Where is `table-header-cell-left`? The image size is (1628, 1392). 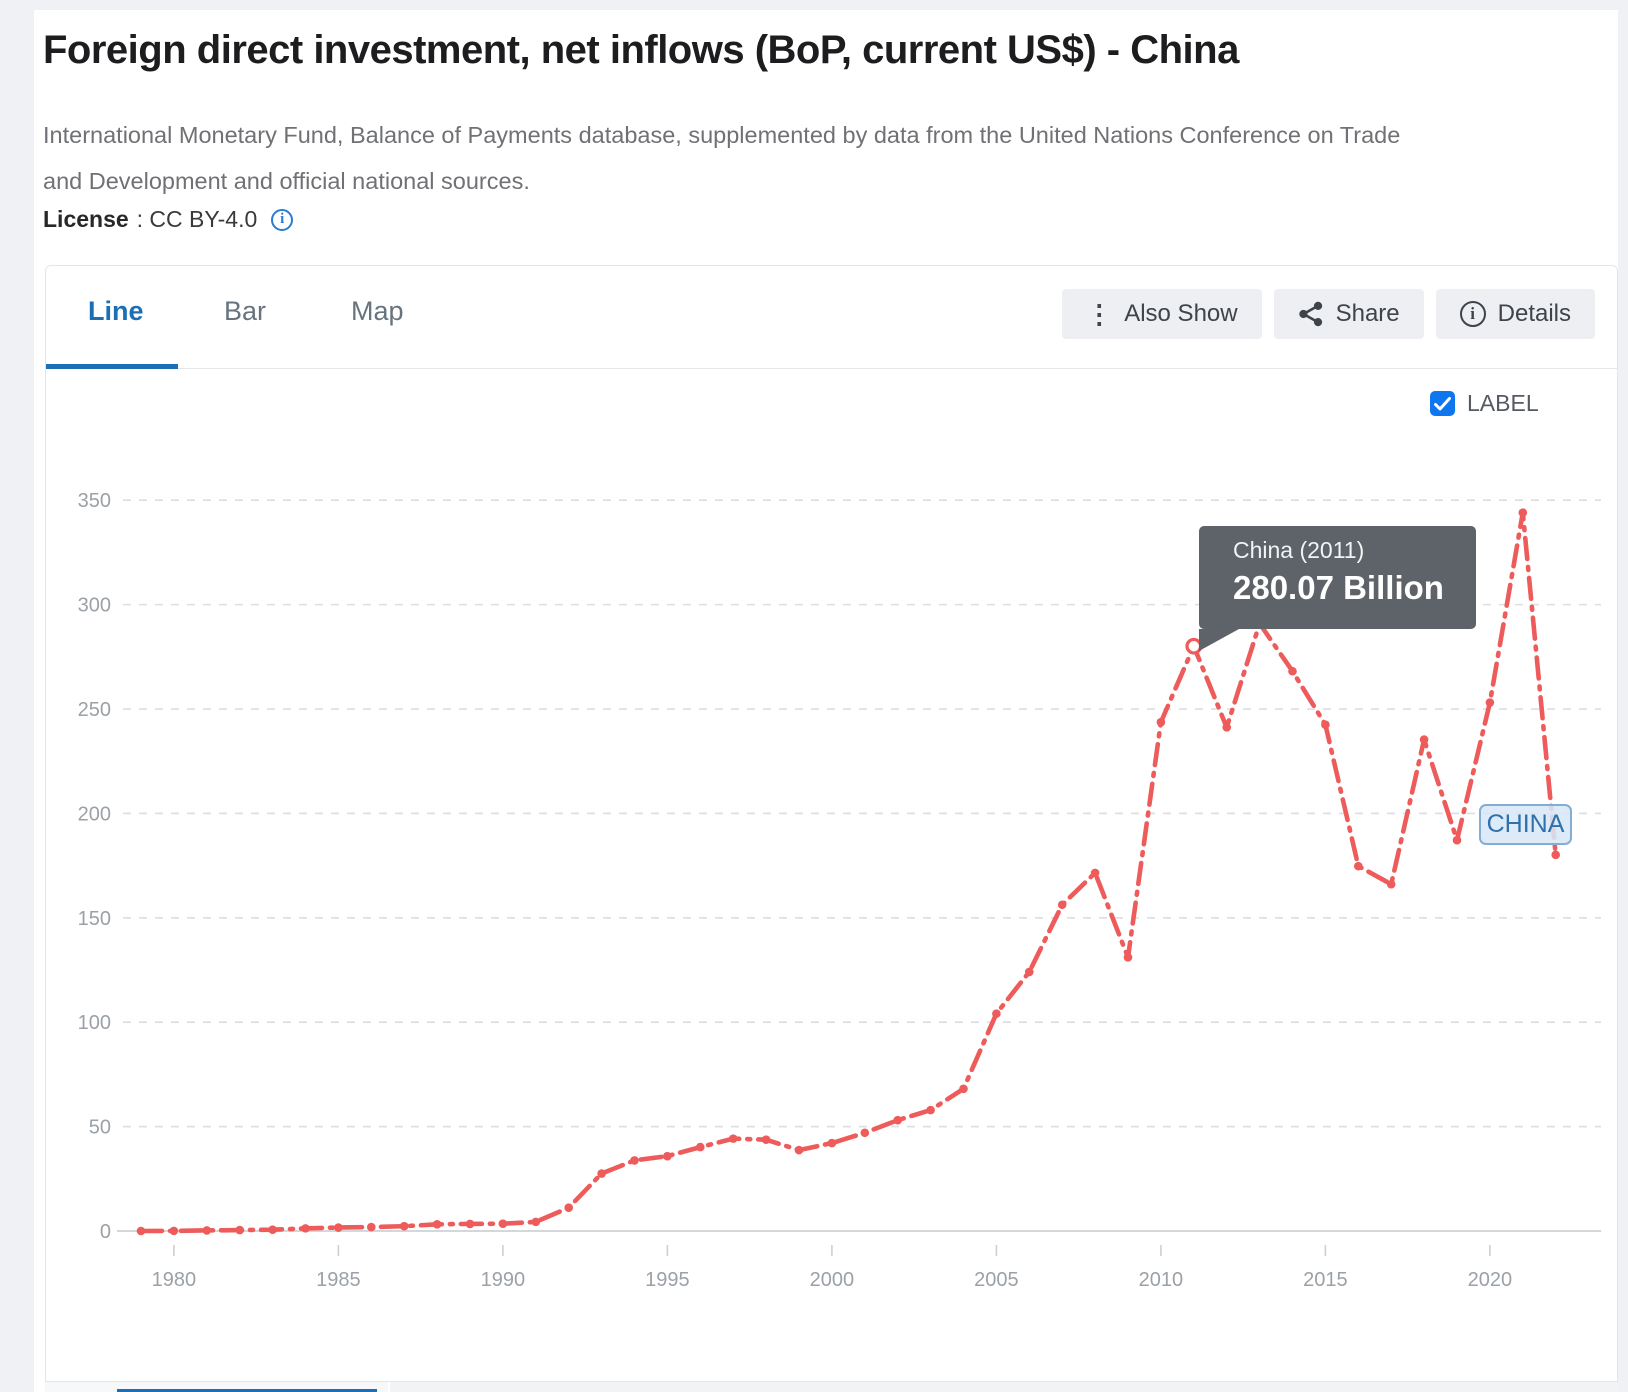 table-header-cell-left is located at coordinates (216, 1387).